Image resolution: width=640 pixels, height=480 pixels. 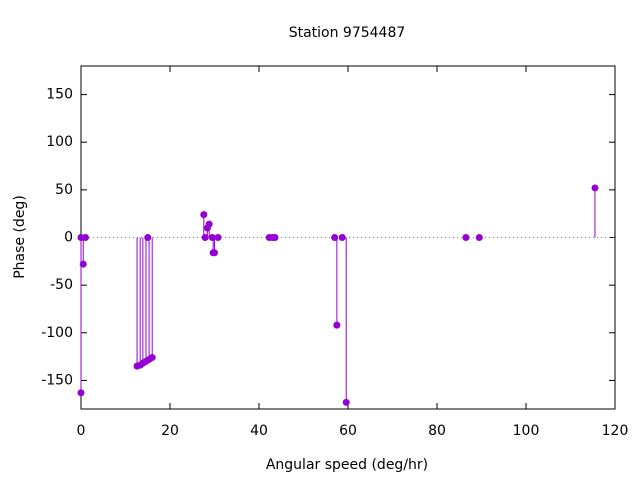 I want to click on x-tick-label: 60, so click(x=348, y=431).